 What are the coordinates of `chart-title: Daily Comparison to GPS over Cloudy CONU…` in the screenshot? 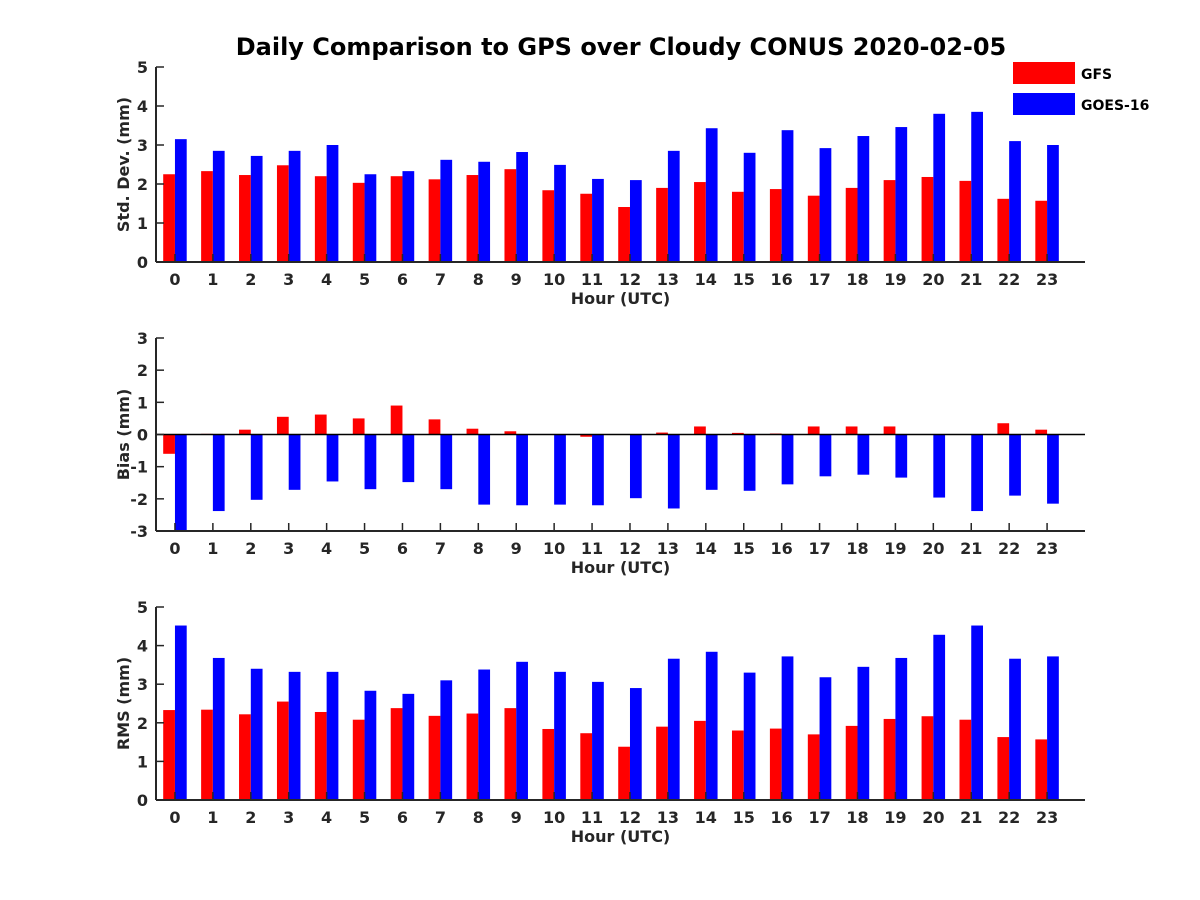 It's located at (621, 47).